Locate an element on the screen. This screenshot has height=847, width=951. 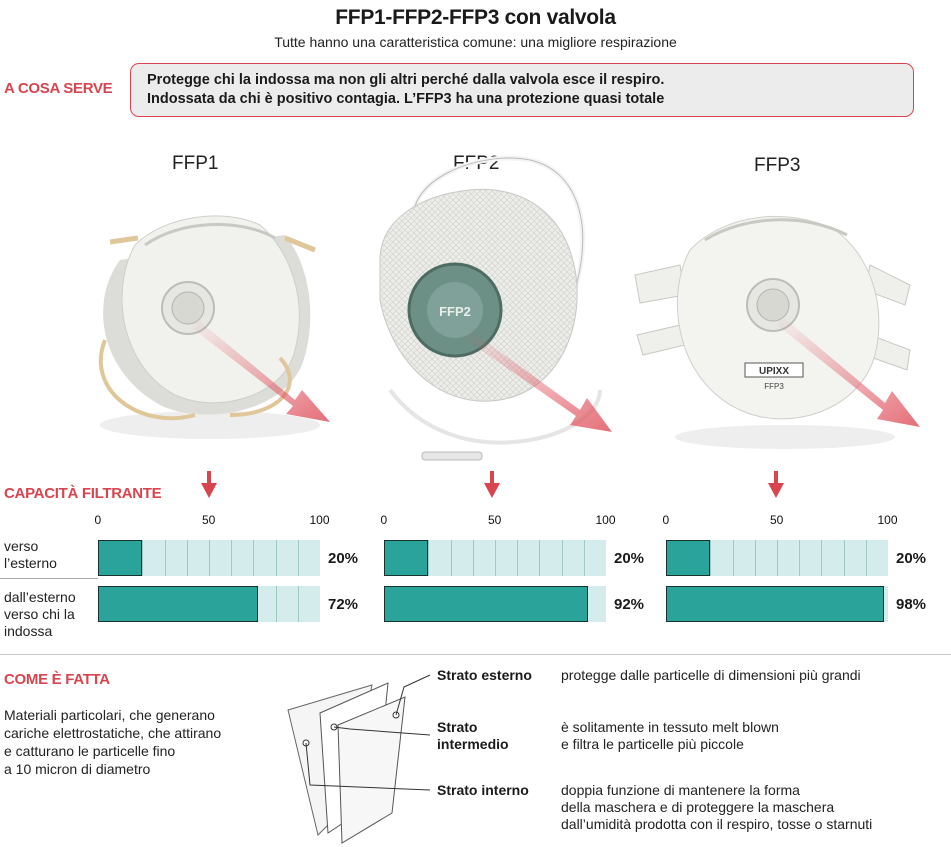
row-label-inward: dall’esterno verso chi la indossa is located at coordinates (40, 614).